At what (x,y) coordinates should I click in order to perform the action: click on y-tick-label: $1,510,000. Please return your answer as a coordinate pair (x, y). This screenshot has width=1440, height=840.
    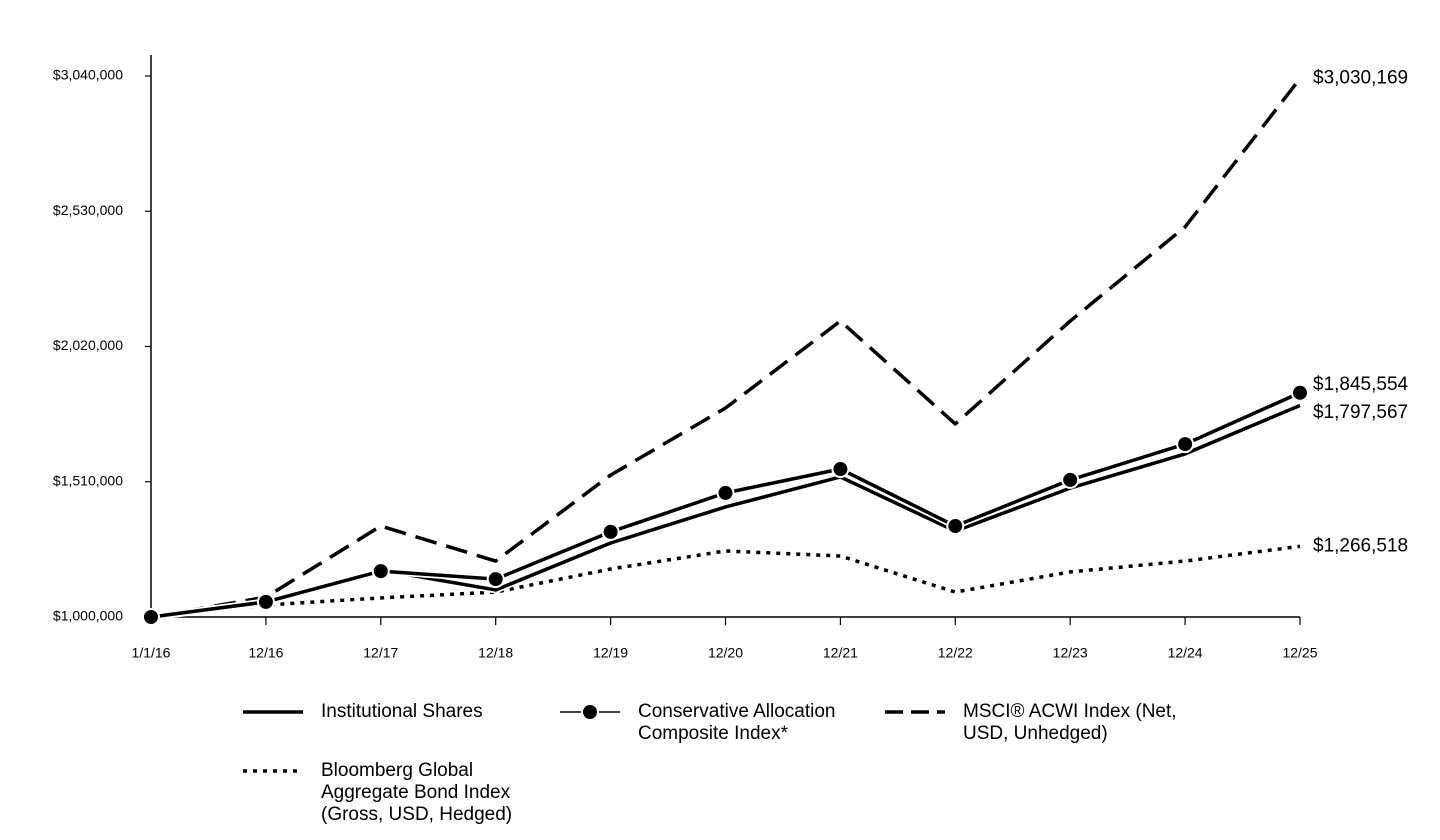
    Looking at the image, I should click on (88, 480).